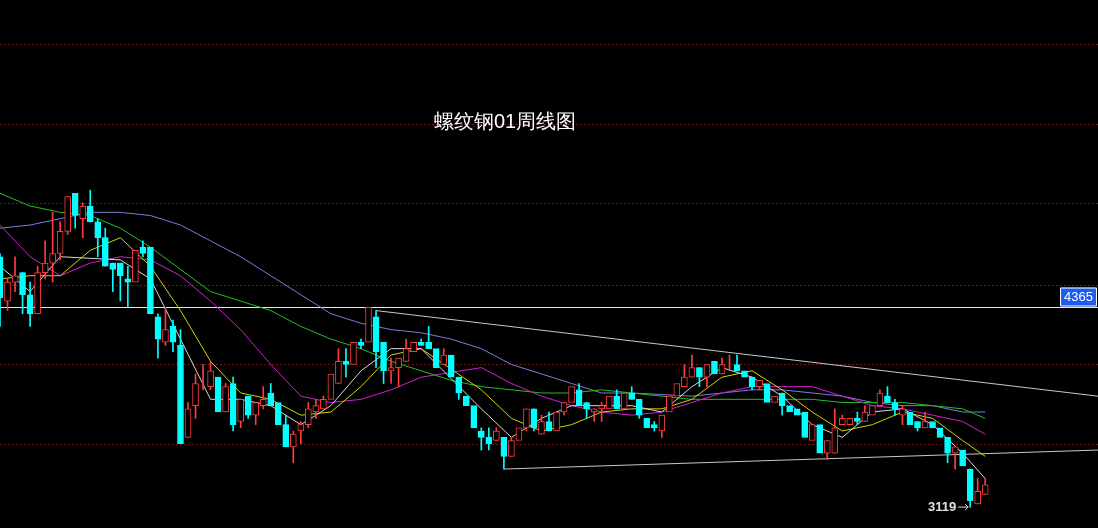  Describe the element at coordinates (942, 506) in the screenshot. I see `annotation: 3119` at that location.